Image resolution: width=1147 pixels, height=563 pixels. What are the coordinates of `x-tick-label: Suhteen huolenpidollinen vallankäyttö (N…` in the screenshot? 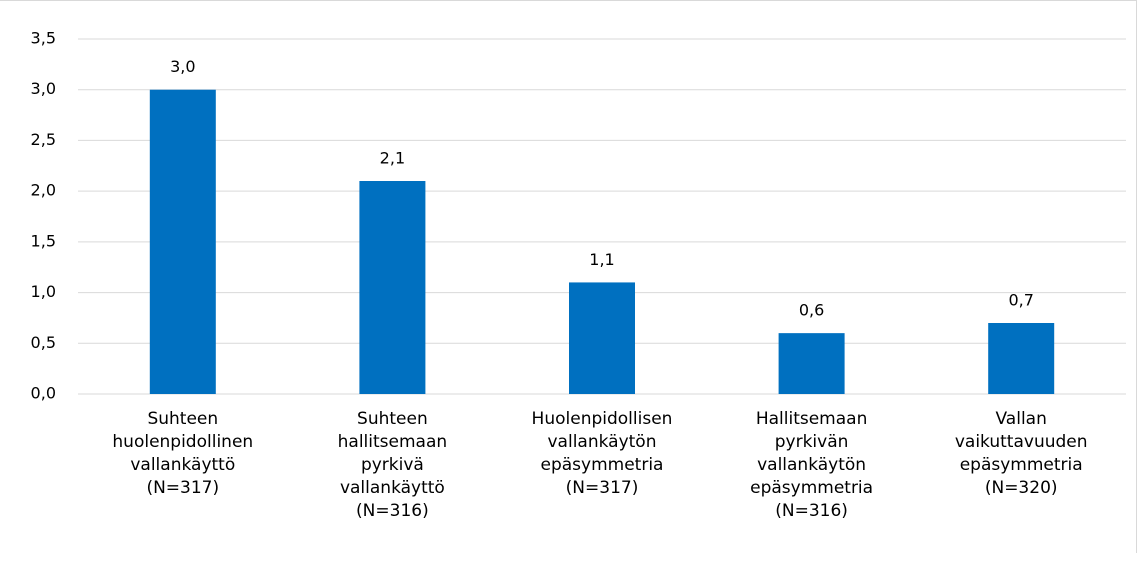 It's located at (183, 453).